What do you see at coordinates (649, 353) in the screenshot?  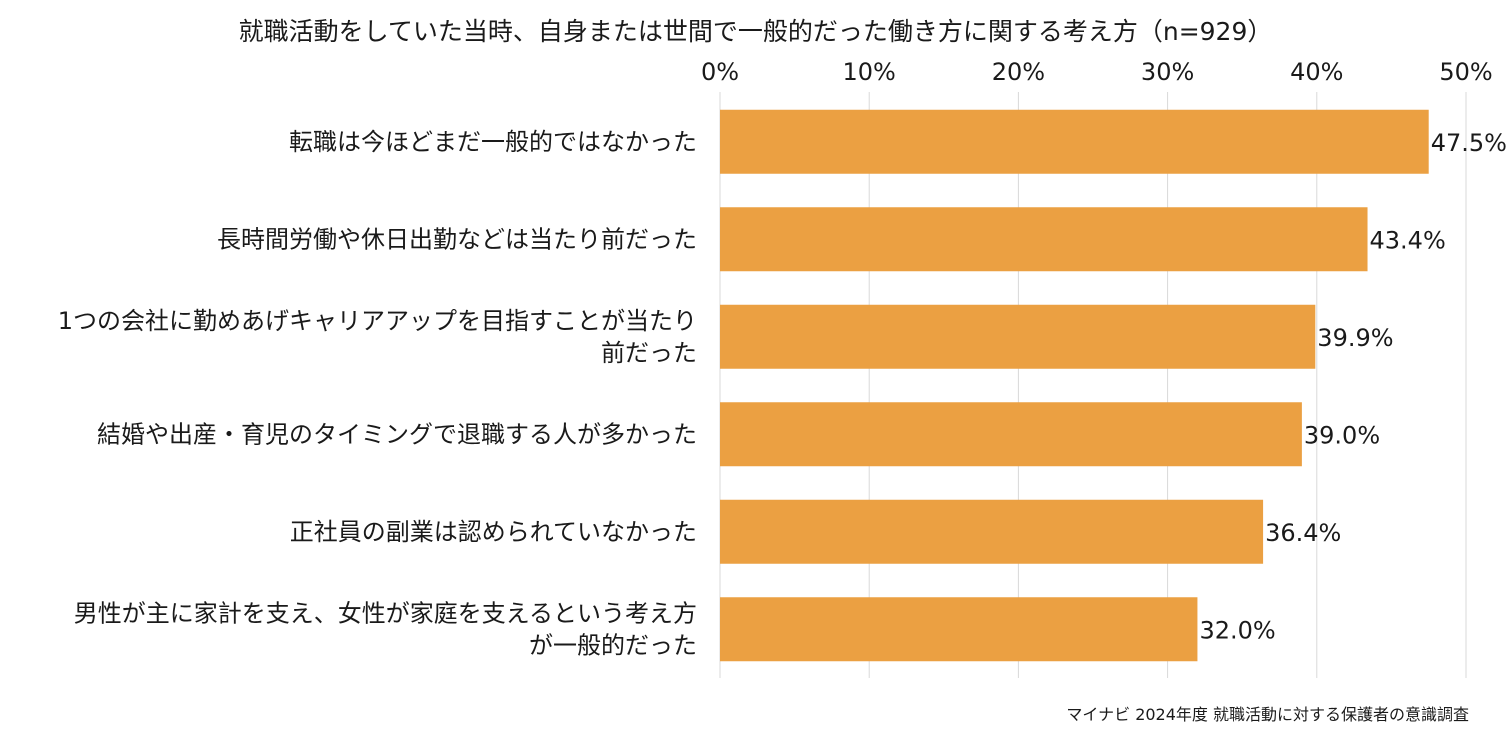 I see `category-label-line: 前だった` at bounding box center [649, 353].